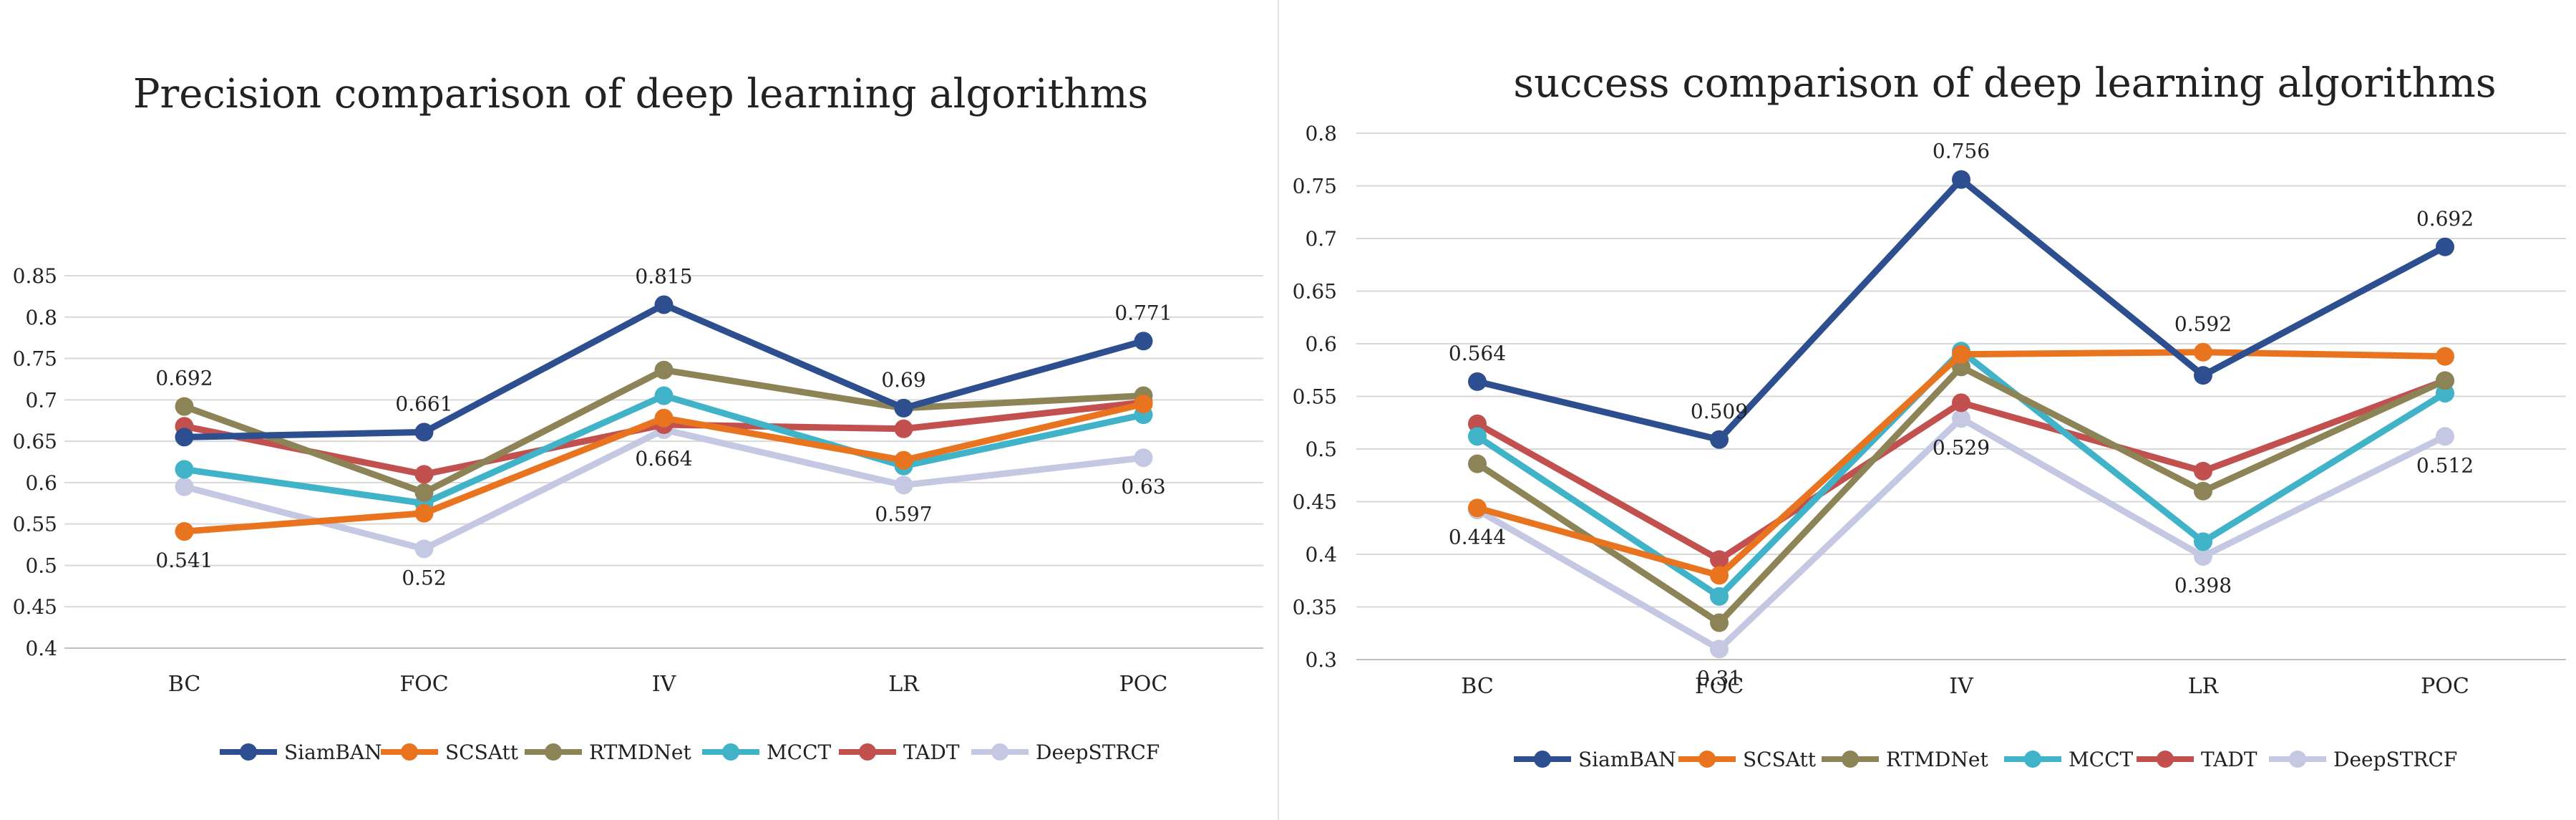 The width and height of the screenshot is (2576, 820). Describe the element at coordinates (1477, 353) in the screenshot. I see `success-data-label: 0.564` at that location.